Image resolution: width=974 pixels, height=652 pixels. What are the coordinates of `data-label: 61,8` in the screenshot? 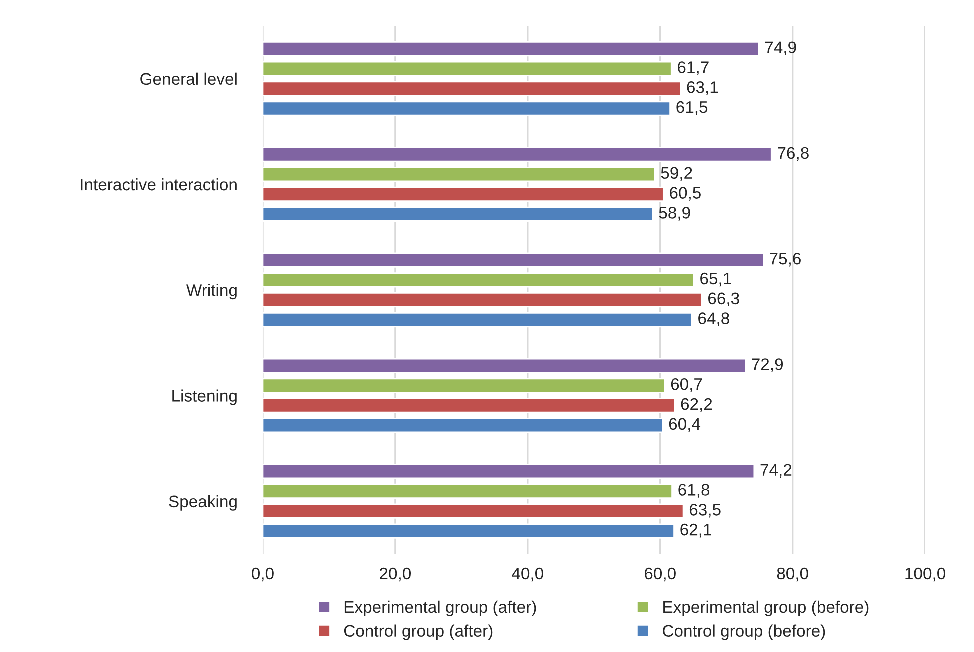 It's located at (694, 491).